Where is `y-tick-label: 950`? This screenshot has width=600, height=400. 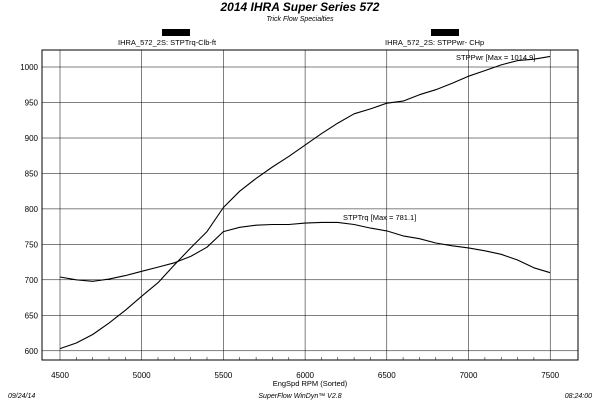
y-tick-label: 950 is located at coordinates (32, 103).